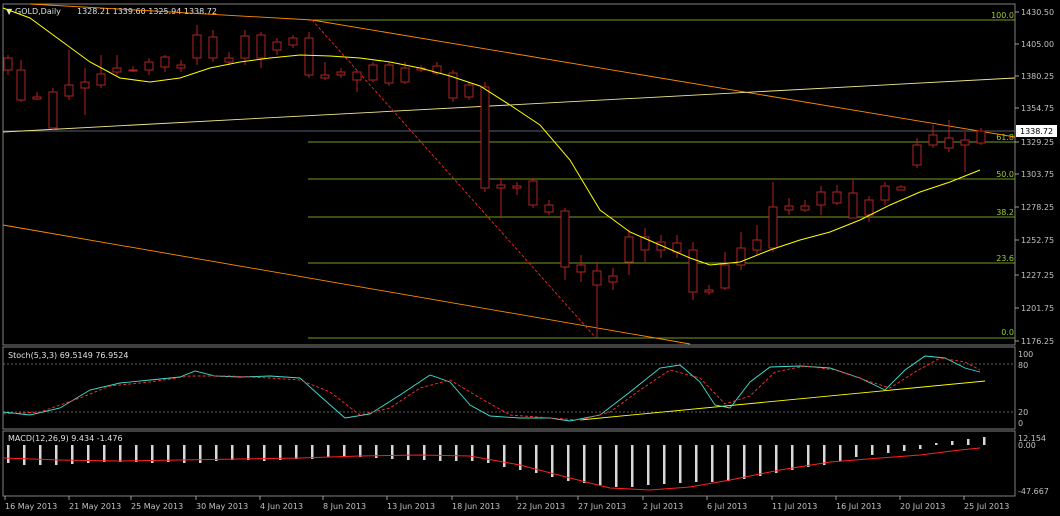  What do you see at coordinates (1037, 76) in the screenshot?
I see `price-tick-label: 1380.25` at bounding box center [1037, 76].